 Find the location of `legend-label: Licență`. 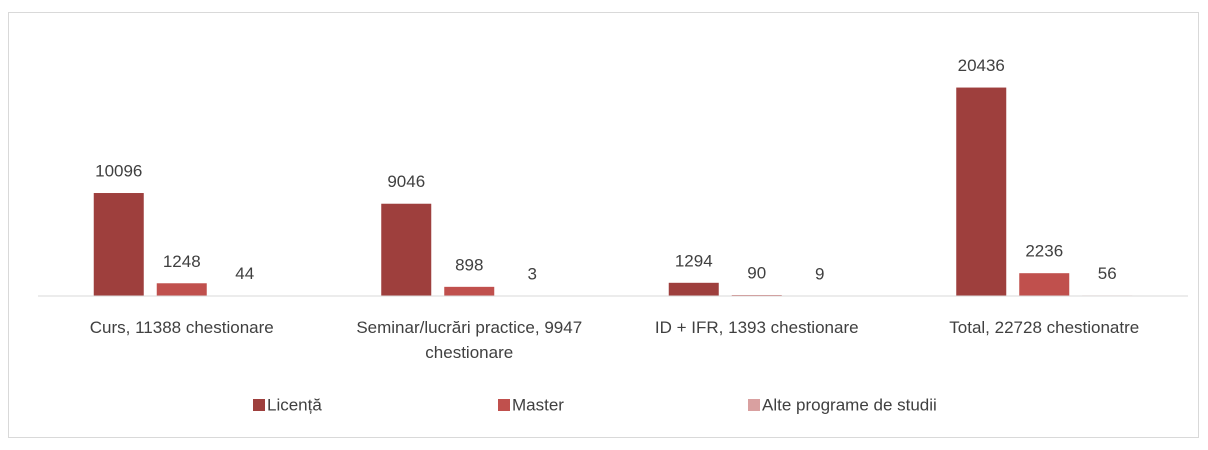

legend-label: Licență is located at coordinates (294, 404).